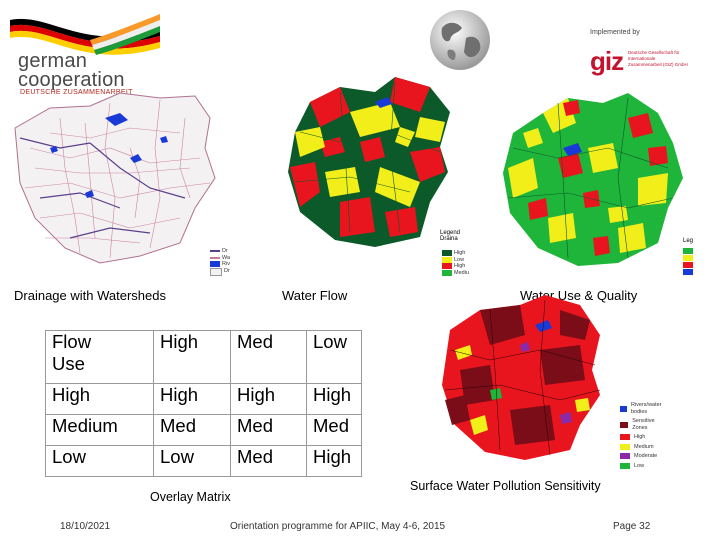  I want to click on row-header: High, so click(99, 399).